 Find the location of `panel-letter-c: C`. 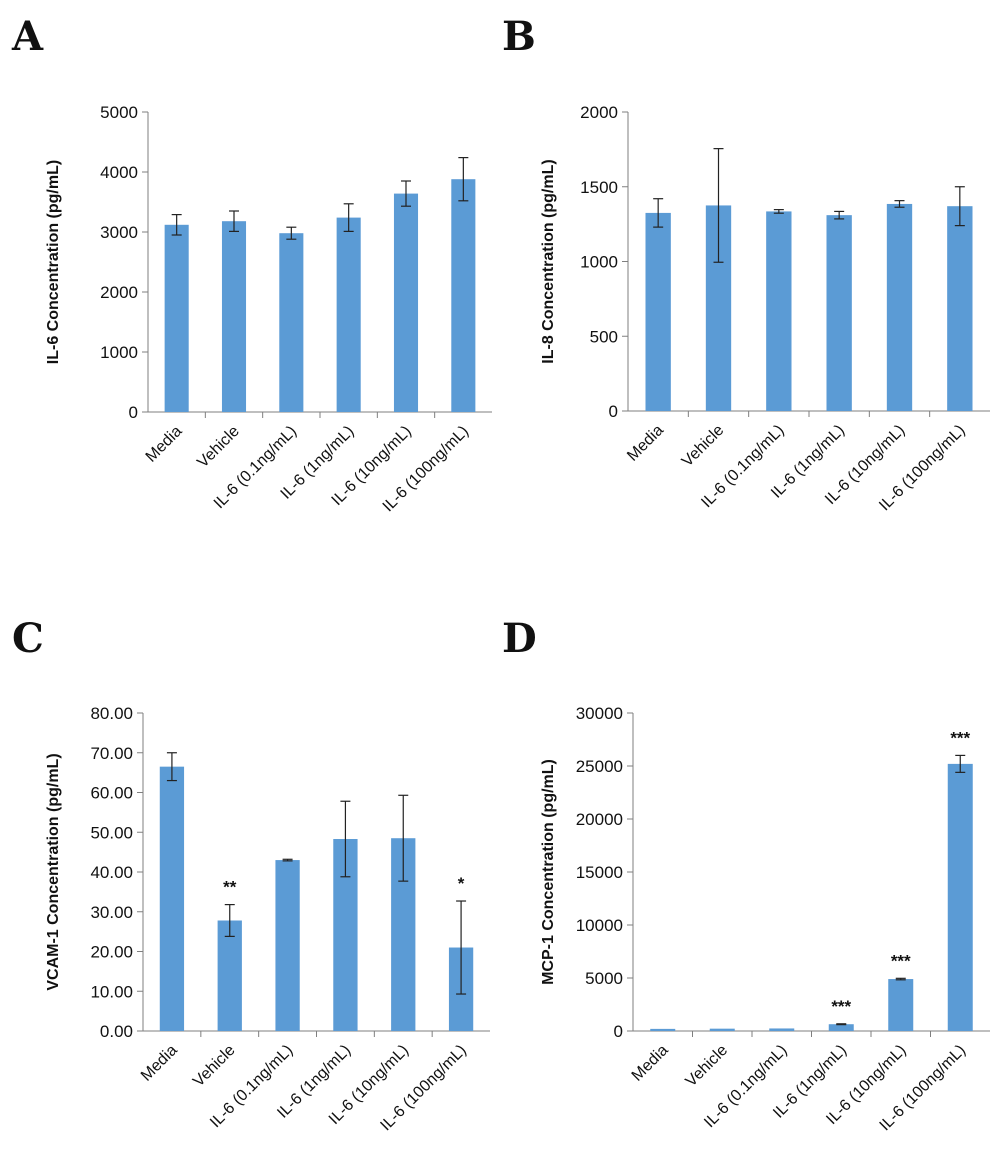

panel-letter-c: C is located at coordinates (28, 638).